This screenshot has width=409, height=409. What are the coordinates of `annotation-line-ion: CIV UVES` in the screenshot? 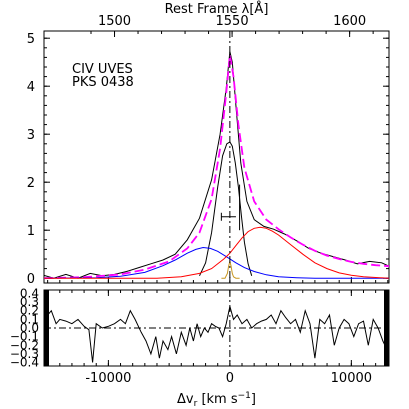 It's located at (102, 69).